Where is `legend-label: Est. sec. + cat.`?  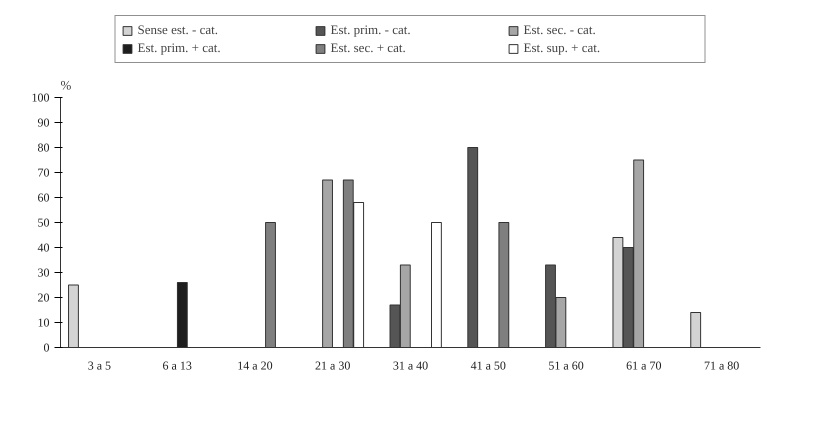 legend-label: Est. sec. + cat. is located at coordinates (368, 48).